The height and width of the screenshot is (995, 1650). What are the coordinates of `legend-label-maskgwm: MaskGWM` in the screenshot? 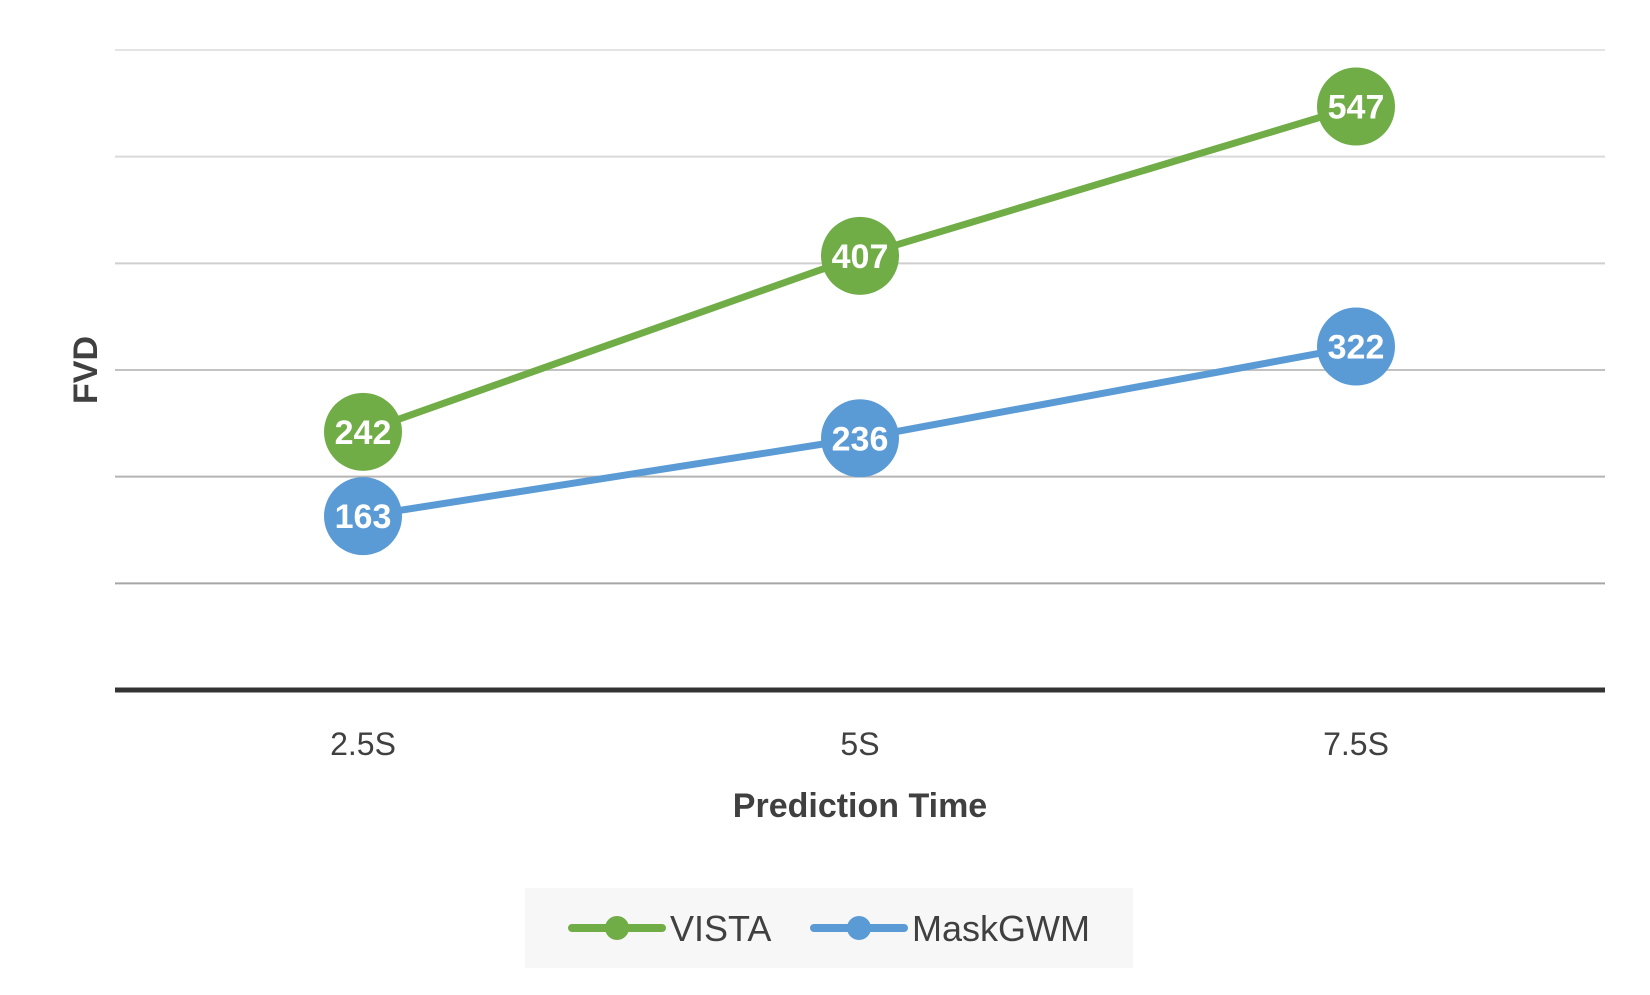 It's located at (1001, 928).